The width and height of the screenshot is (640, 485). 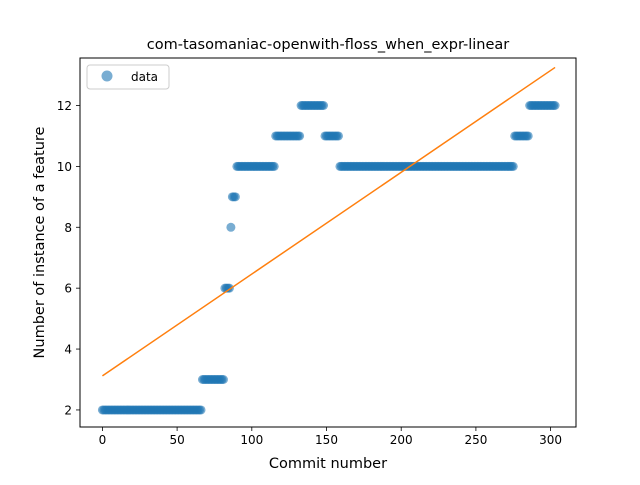 What do you see at coordinates (64, 106) in the screenshot?
I see `y-tick-label: 12` at bounding box center [64, 106].